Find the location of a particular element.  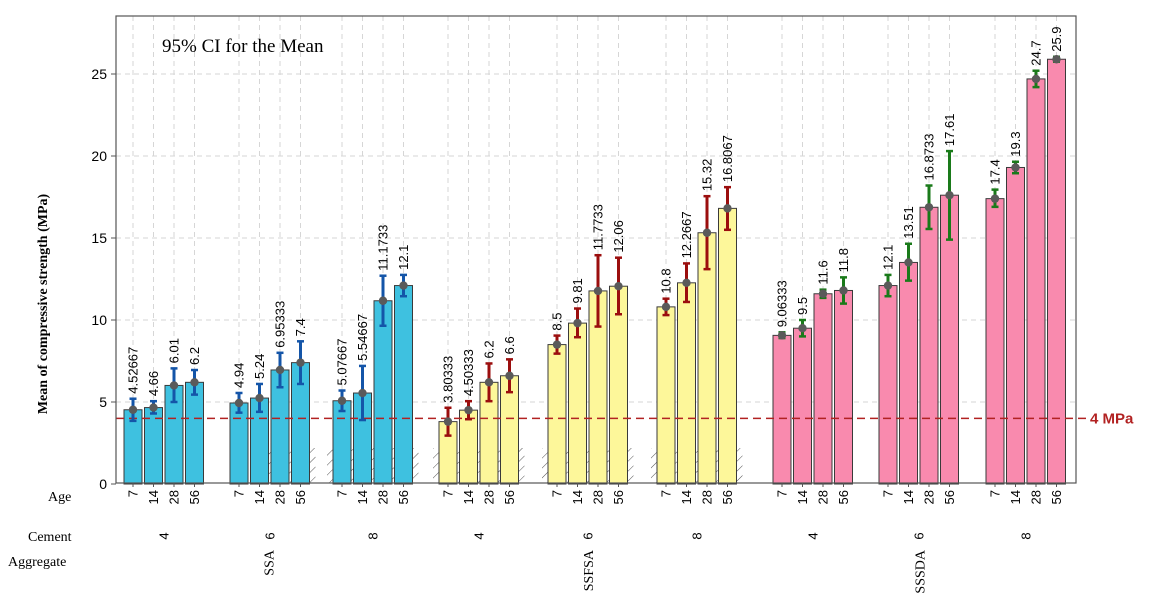

data-label: 10.8 is located at coordinates (666, 280).